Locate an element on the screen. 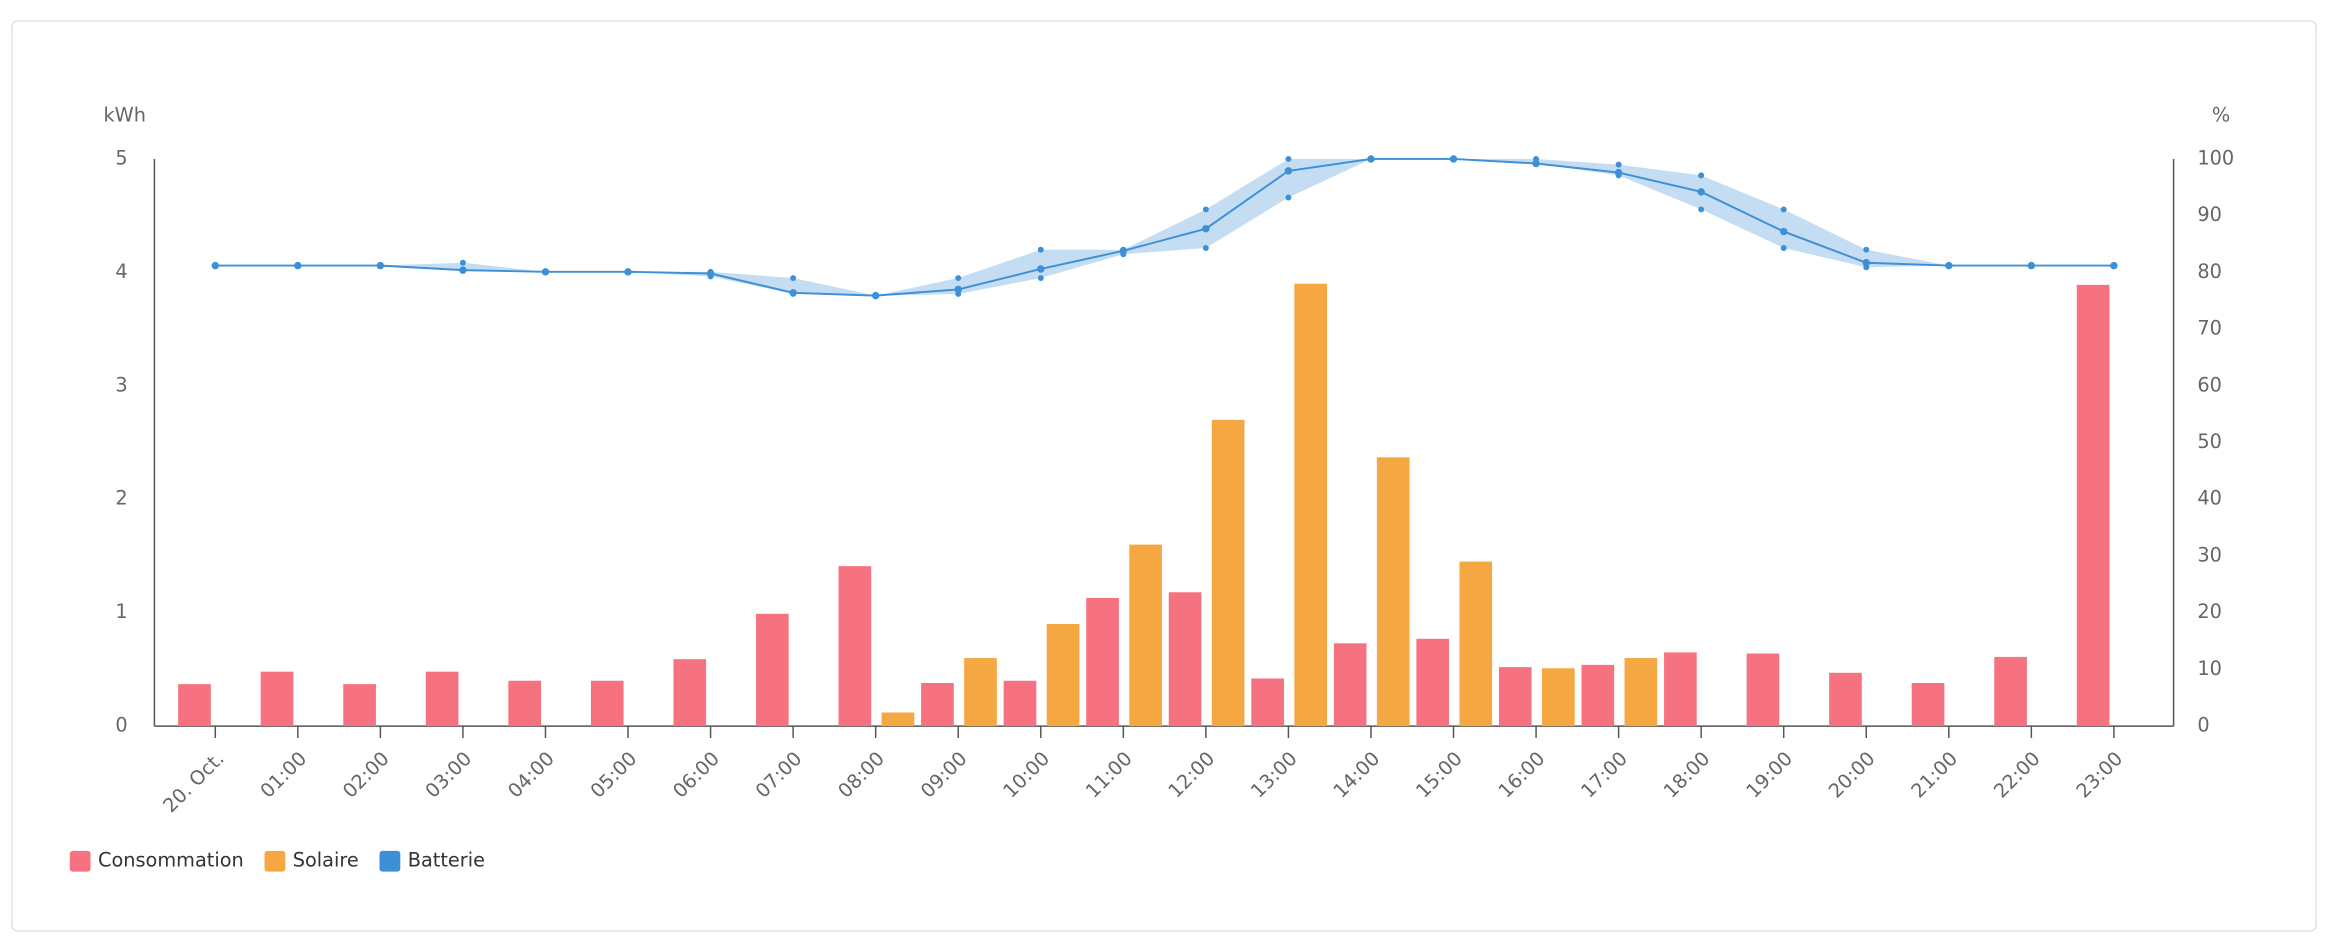 The width and height of the screenshot is (2328, 940). y2-tick-label: 90 is located at coordinates (2209, 214).